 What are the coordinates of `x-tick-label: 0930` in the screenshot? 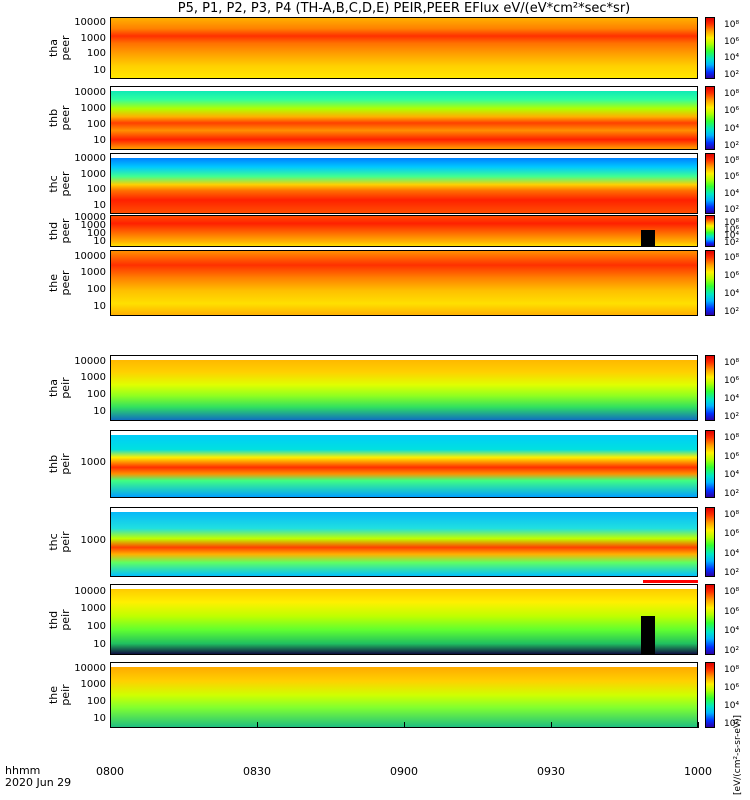 It's located at (551, 771).